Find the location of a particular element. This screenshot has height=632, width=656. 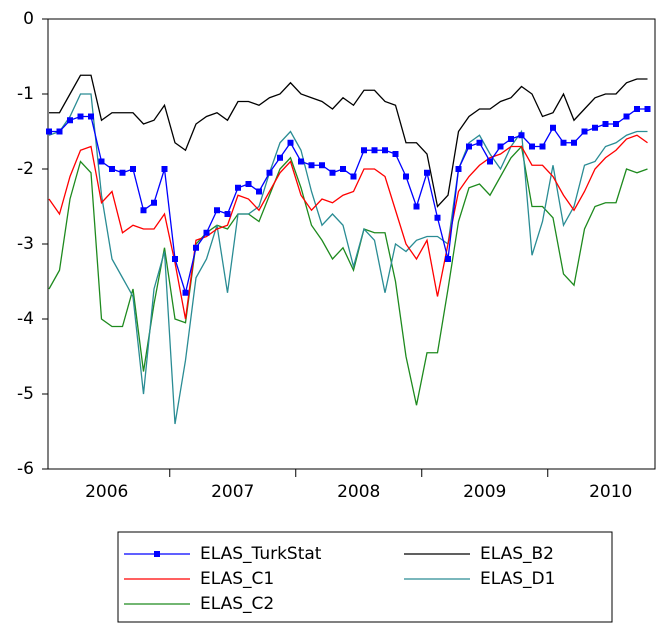

legend-label: ELAS_C1 is located at coordinates (237, 579).